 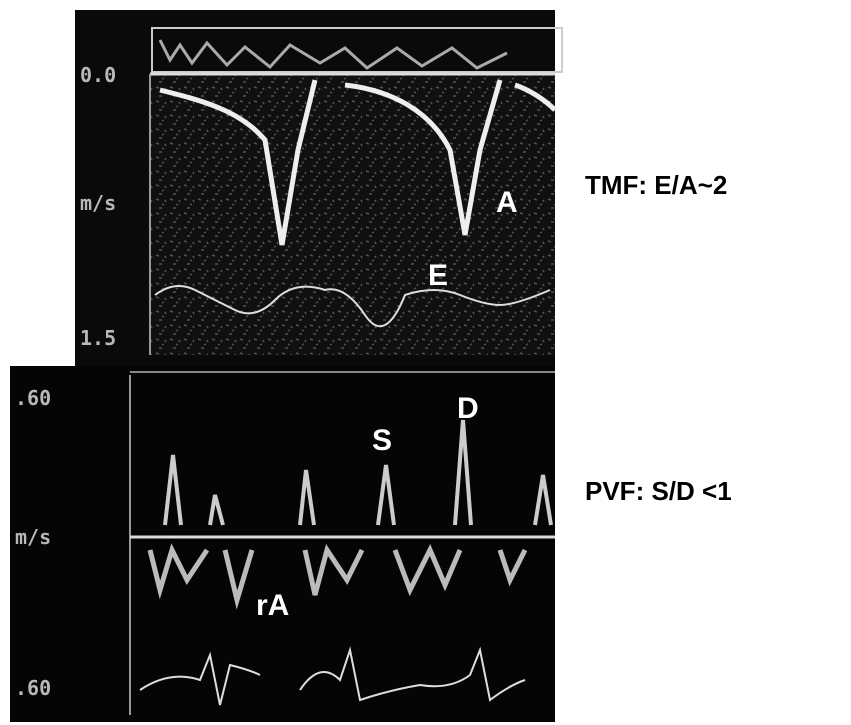 What do you see at coordinates (438, 275) in the screenshot?
I see `label-e: E` at bounding box center [438, 275].